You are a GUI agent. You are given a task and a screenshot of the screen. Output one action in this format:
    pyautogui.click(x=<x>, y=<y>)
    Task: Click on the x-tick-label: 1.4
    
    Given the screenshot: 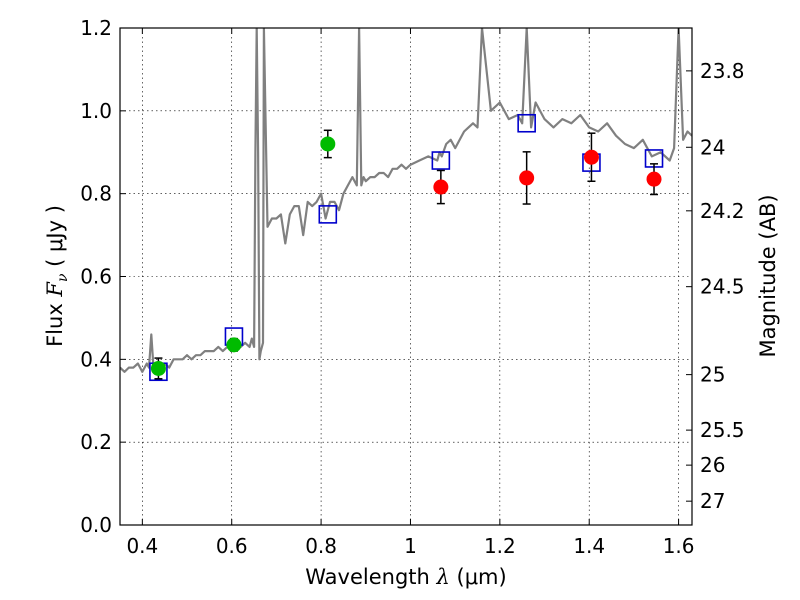 What is the action you would take?
    pyautogui.click(x=589, y=546)
    